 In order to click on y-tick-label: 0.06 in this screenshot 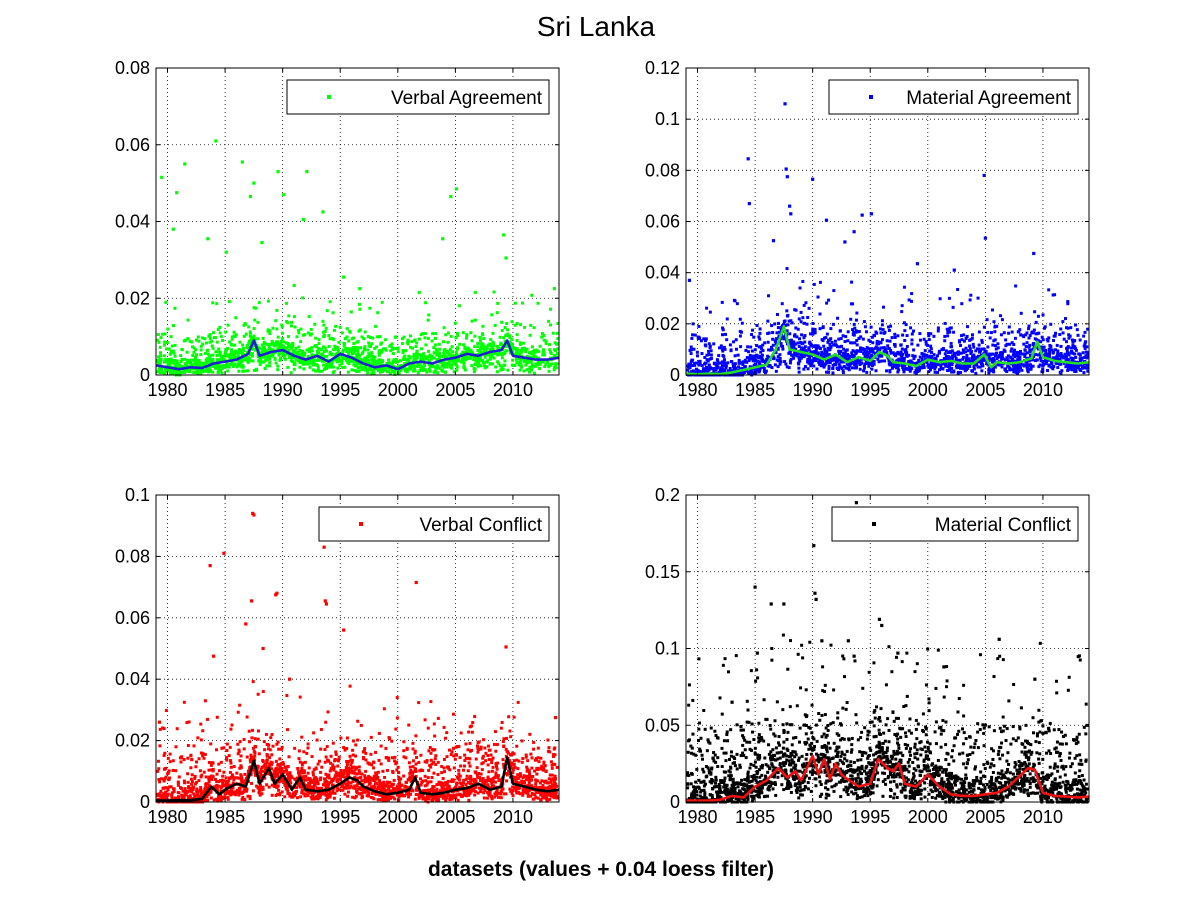, I will do `click(662, 222)`.